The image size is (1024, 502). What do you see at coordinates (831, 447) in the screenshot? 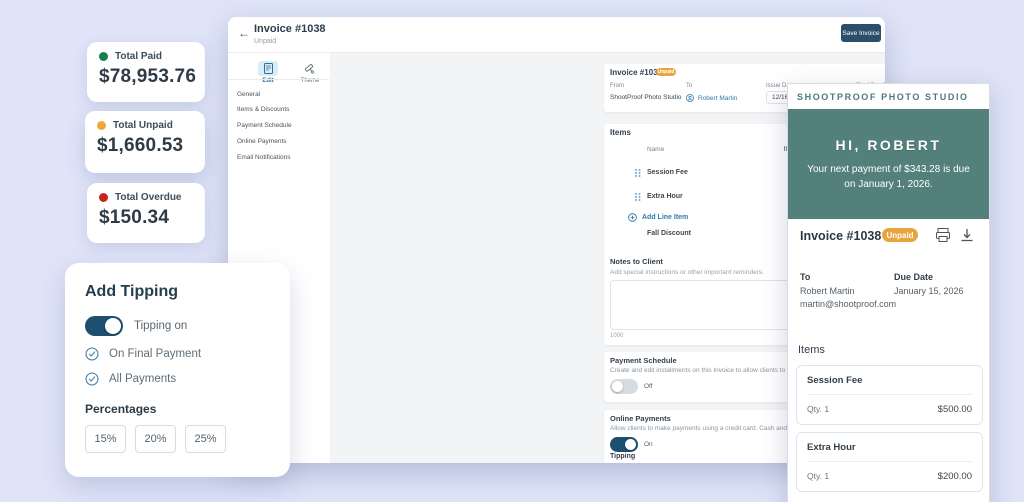
I see `preview-item-name: Extra Hour` at bounding box center [831, 447].